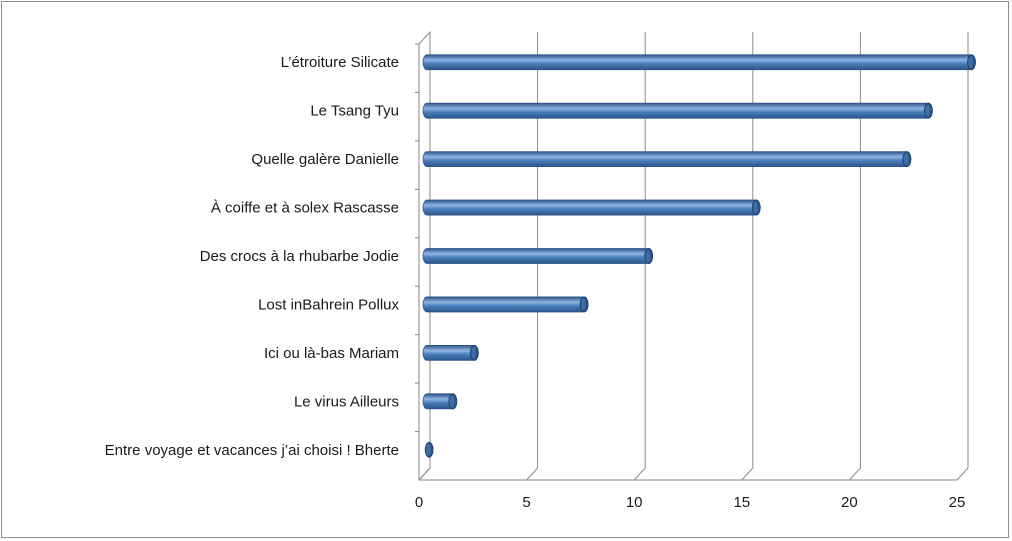 The width and height of the screenshot is (1012, 541). What do you see at coordinates (957, 502) in the screenshot?
I see `x-tick-label: 25` at bounding box center [957, 502].